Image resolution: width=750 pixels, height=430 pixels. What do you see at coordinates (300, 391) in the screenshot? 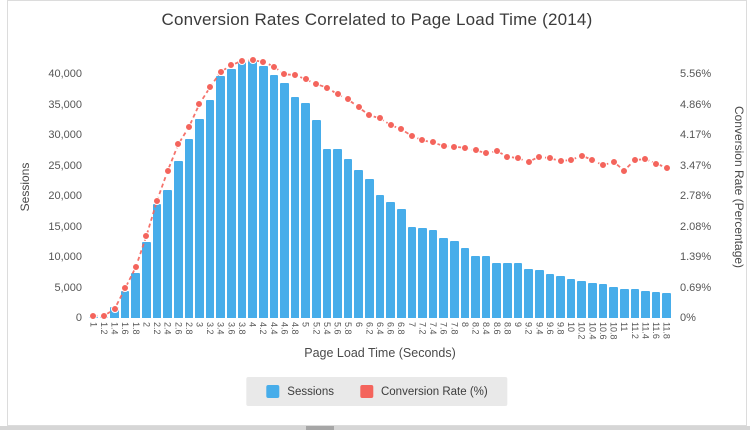
I see `legend-item-sessions: Sessions` at bounding box center [300, 391].